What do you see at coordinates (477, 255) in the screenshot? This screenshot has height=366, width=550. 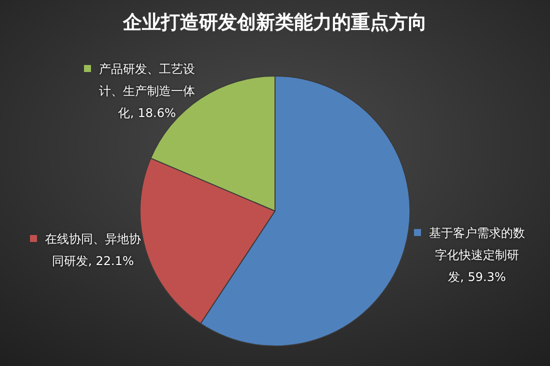 I see `slice-label: 基于客户需求的数字化快速定制研发, 59.3%` at bounding box center [477, 255].